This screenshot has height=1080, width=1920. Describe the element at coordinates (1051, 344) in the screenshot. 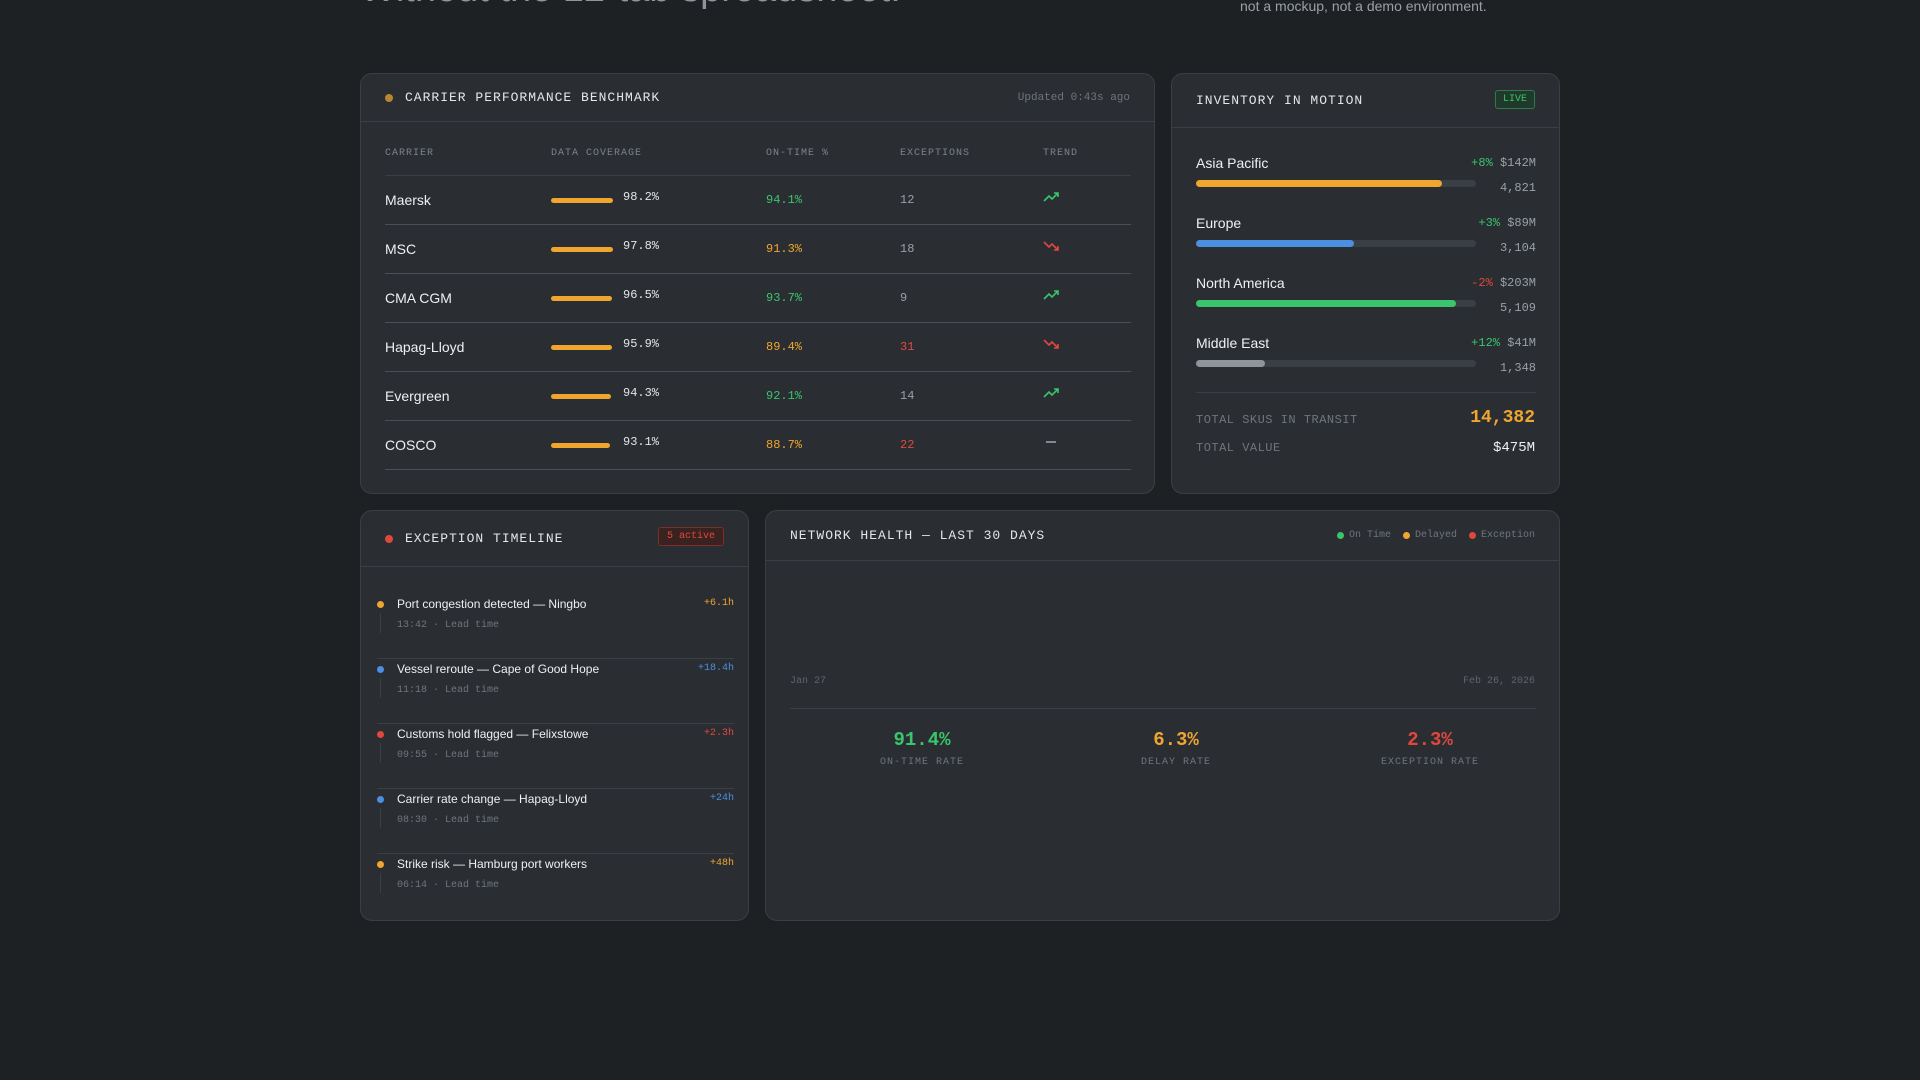

I see `trend-down-icon` at that location.